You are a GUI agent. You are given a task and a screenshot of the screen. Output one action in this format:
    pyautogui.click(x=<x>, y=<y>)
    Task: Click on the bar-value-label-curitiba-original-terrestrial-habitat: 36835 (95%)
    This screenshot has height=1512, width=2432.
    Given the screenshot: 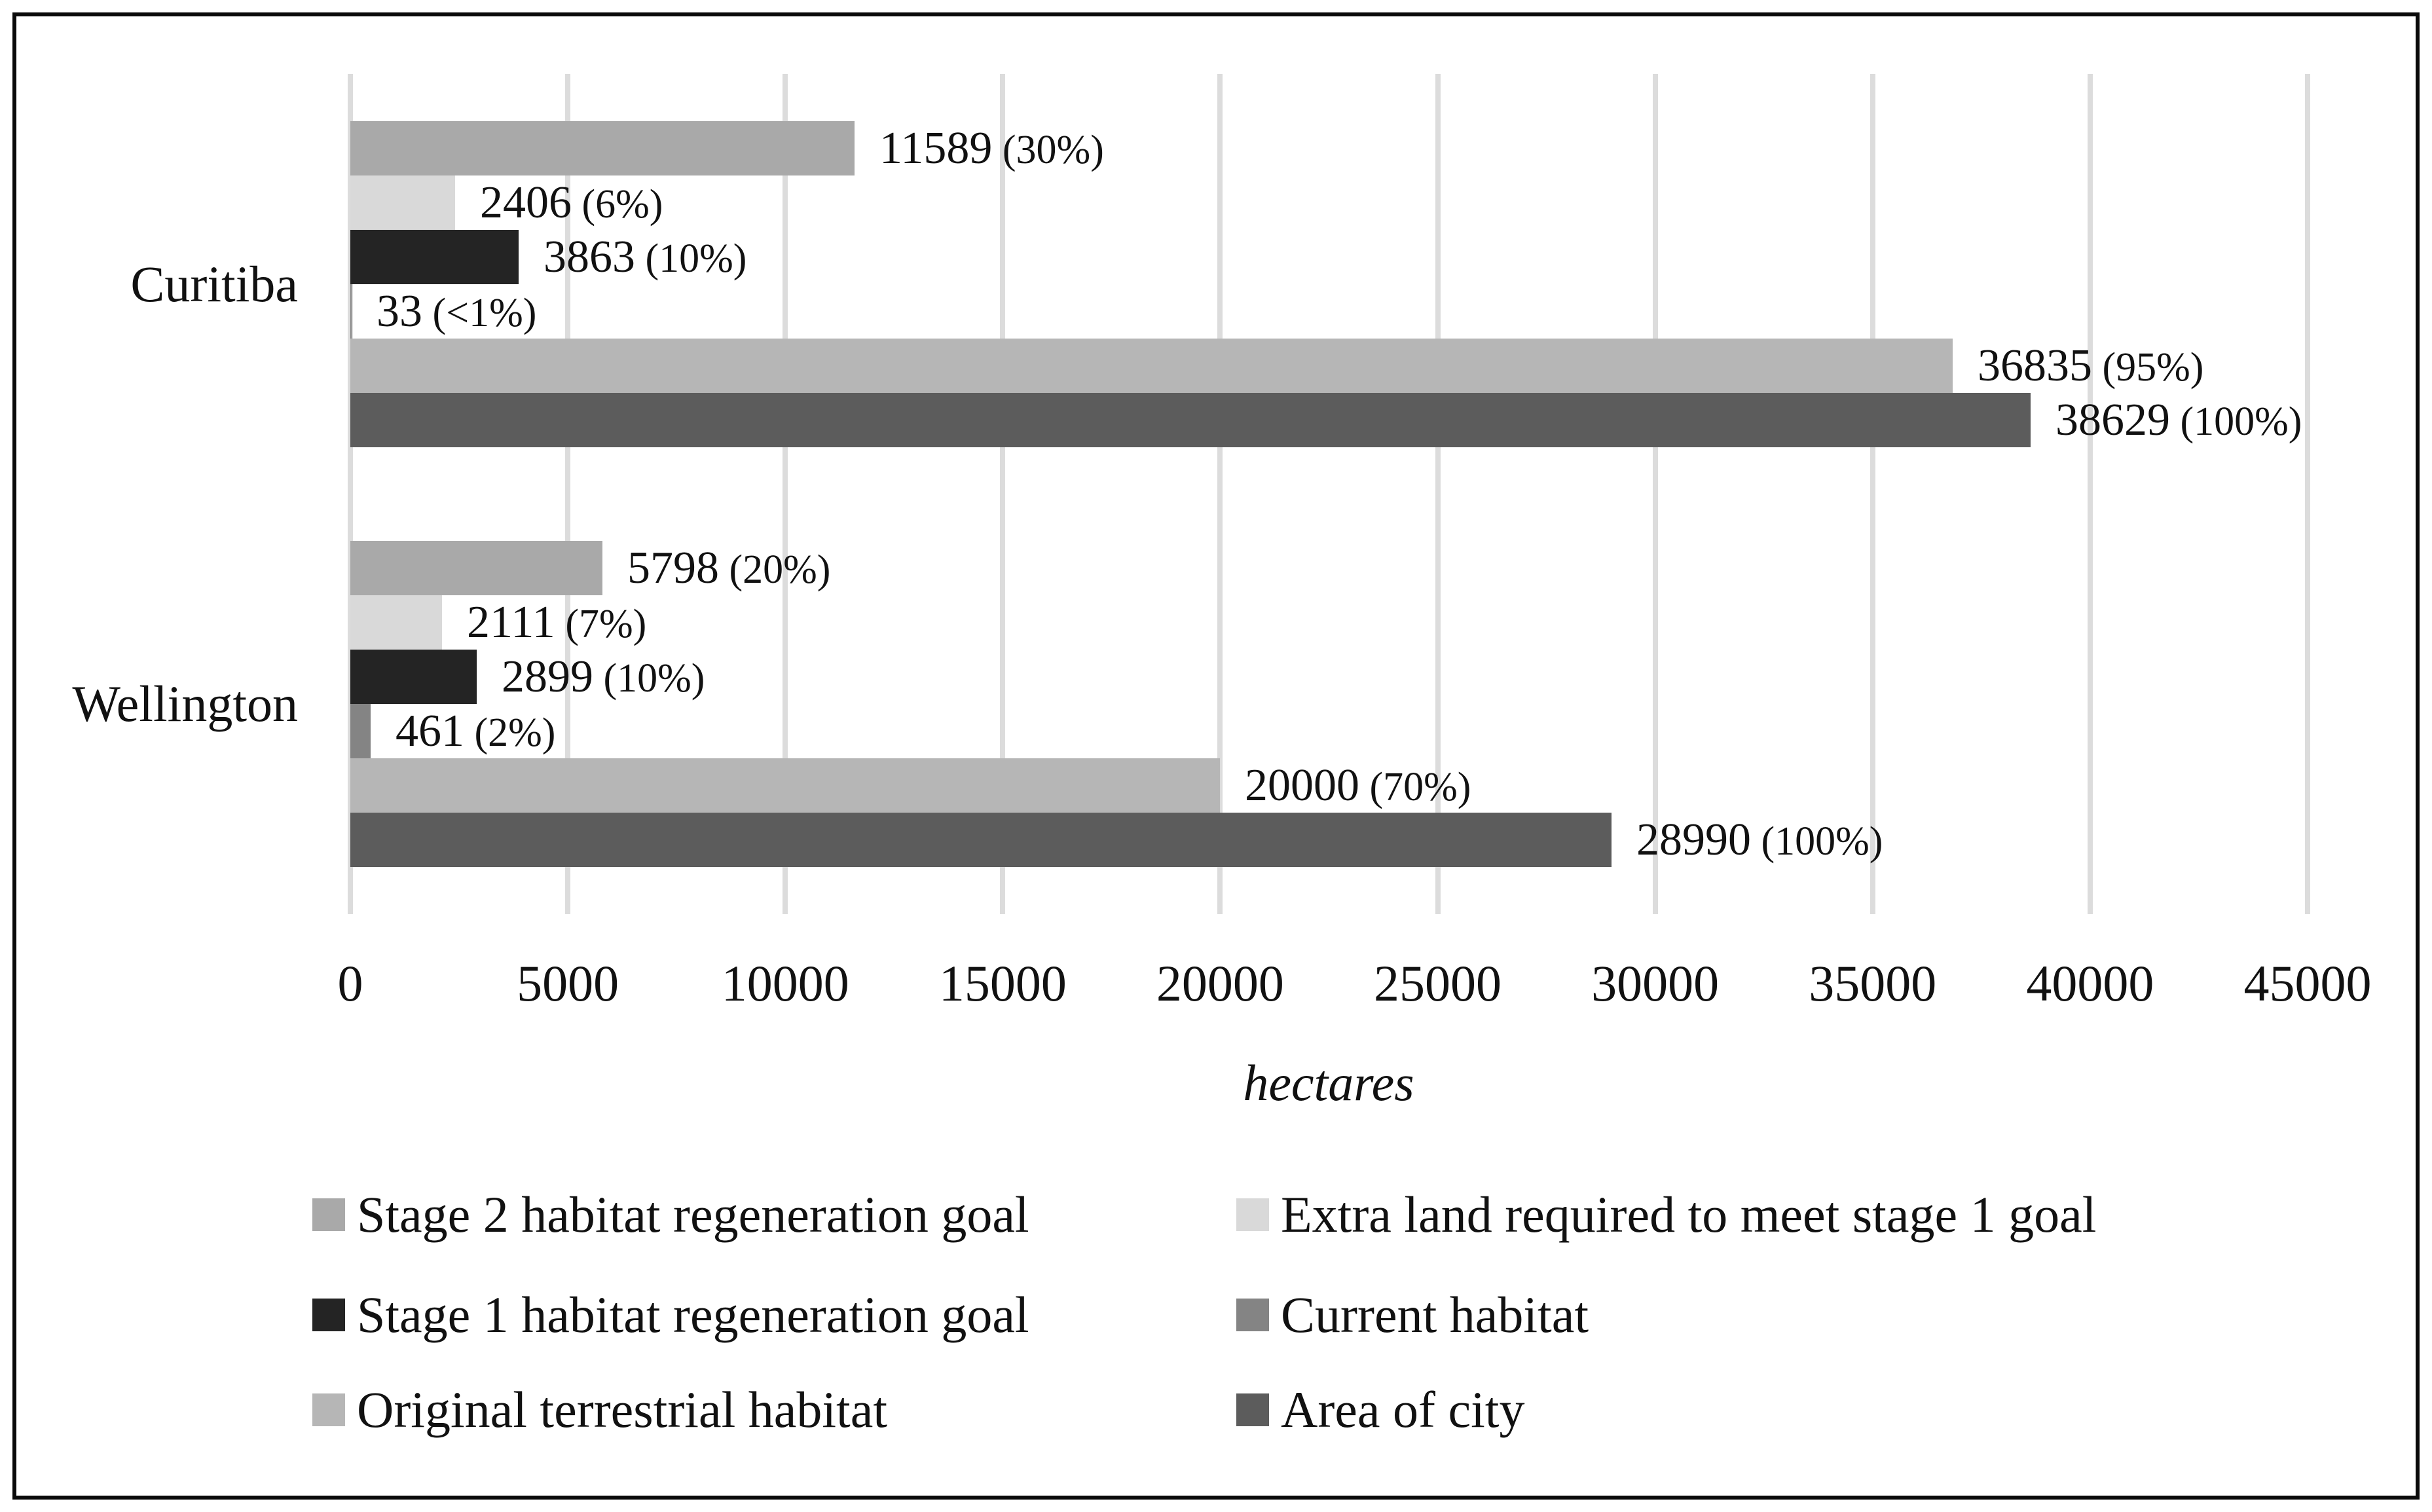 What is the action you would take?
    pyautogui.click(x=2091, y=366)
    